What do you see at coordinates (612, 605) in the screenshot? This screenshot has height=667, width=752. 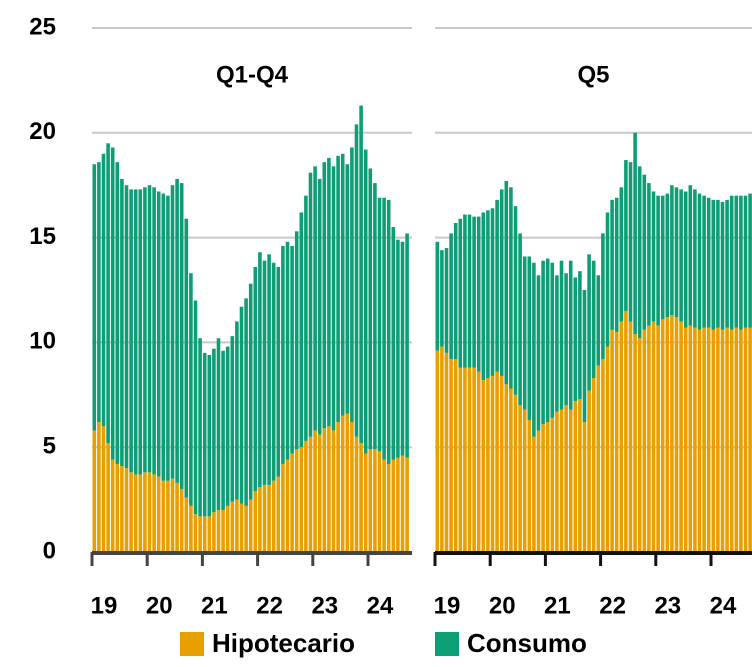 I see `x-tick-label: 22` at bounding box center [612, 605].